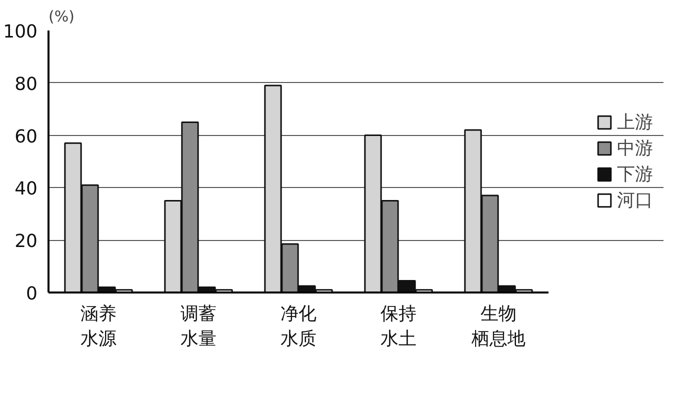 The image size is (695, 395). I want to click on x-tick-label: 净化水质, so click(298, 327).